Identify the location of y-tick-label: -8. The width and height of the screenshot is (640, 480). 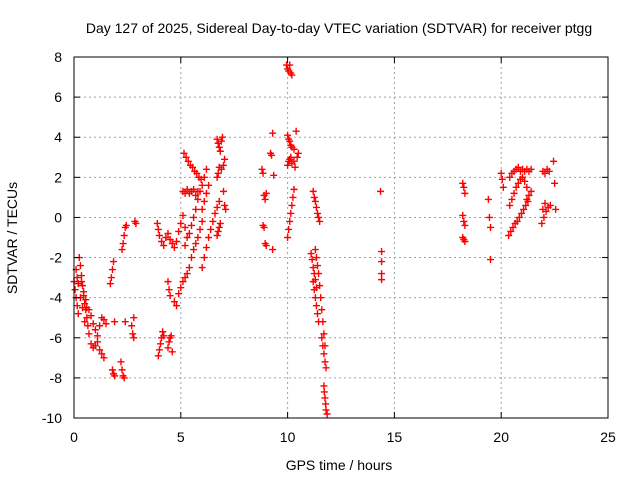
(56, 378).